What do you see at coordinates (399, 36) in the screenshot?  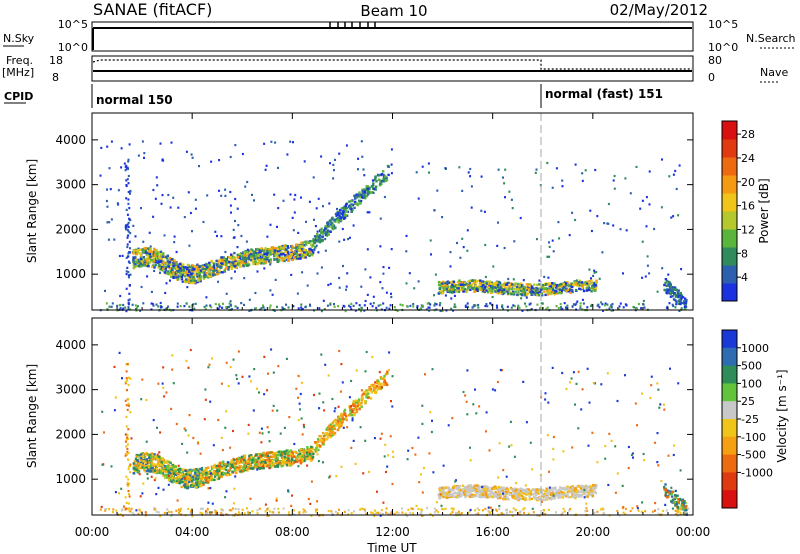 I see `nsky-panel: N.Sky 10^5 10^0 10^5 10^0 N.Search` at bounding box center [399, 36].